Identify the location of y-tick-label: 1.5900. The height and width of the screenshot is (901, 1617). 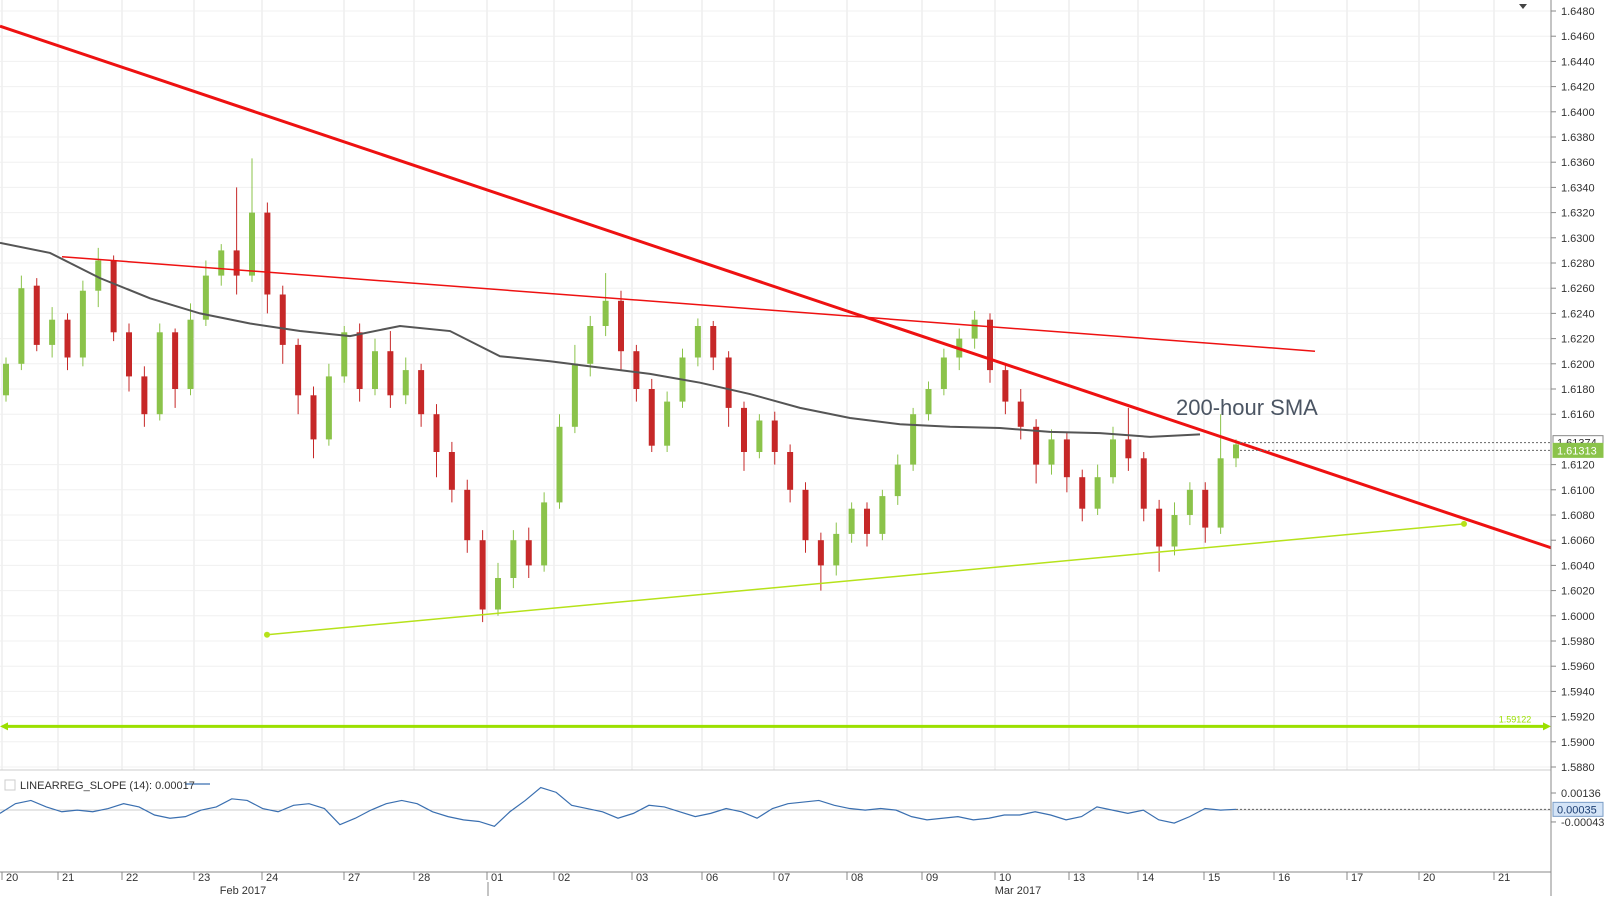
(1578, 743).